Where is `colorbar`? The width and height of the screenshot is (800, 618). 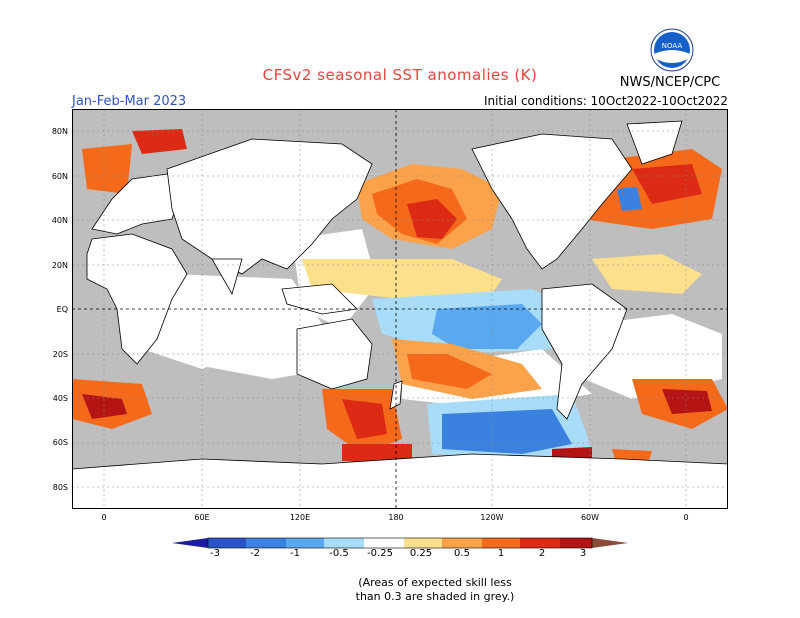
colorbar is located at coordinates (400, 543).